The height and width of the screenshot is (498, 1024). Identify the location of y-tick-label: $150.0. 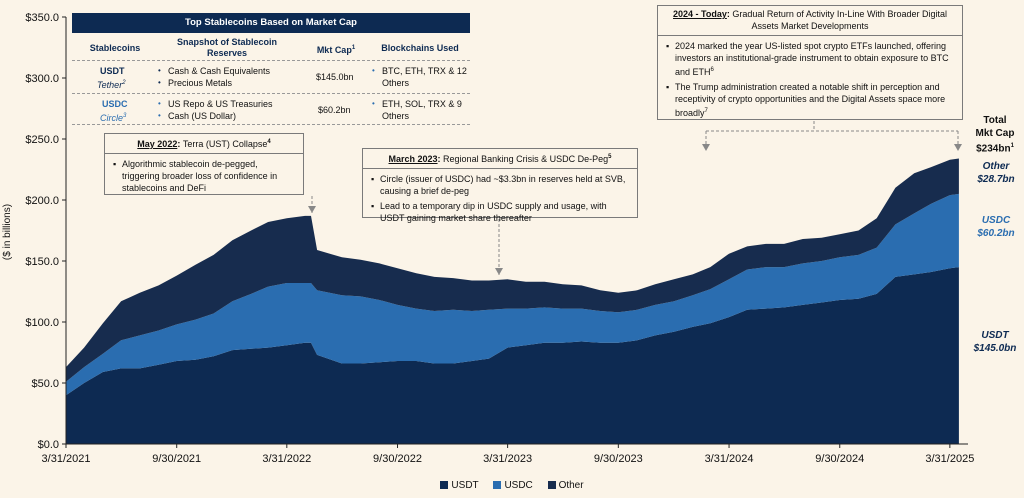
(42, 262).